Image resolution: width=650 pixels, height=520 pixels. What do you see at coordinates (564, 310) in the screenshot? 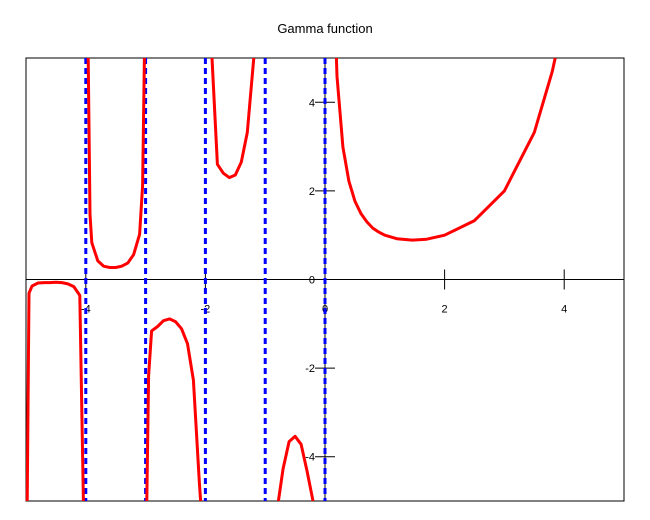
I see `x-tick-label: 4` at bounding box center [564, 310].